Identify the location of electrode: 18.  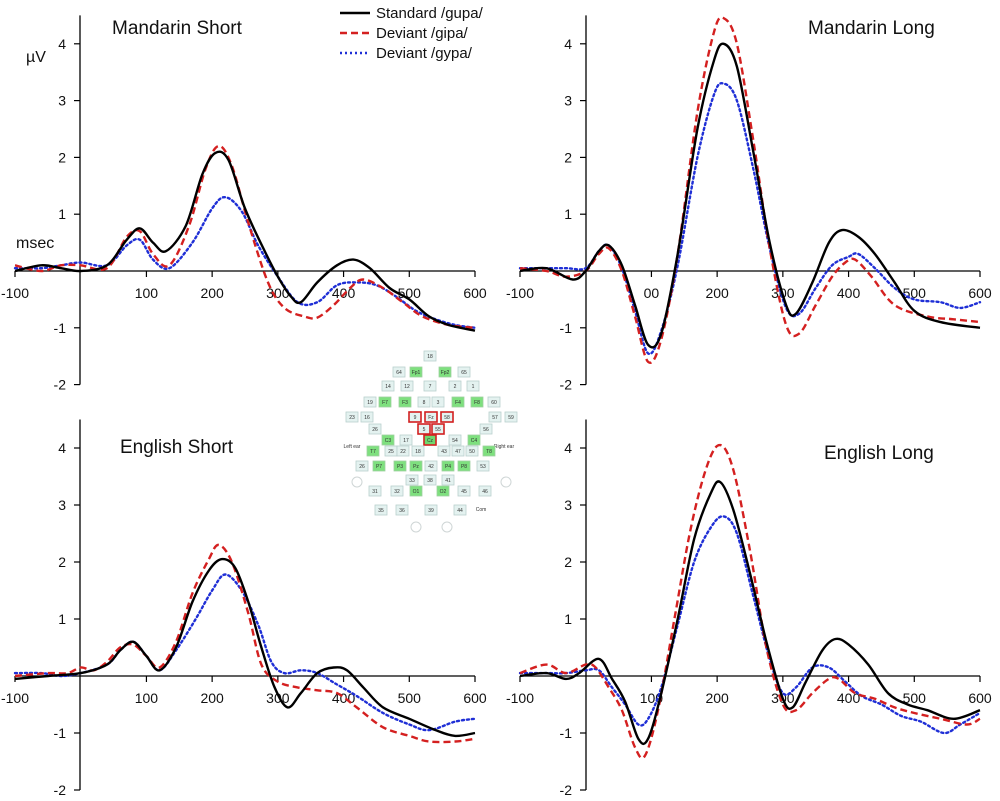
(430, 356).